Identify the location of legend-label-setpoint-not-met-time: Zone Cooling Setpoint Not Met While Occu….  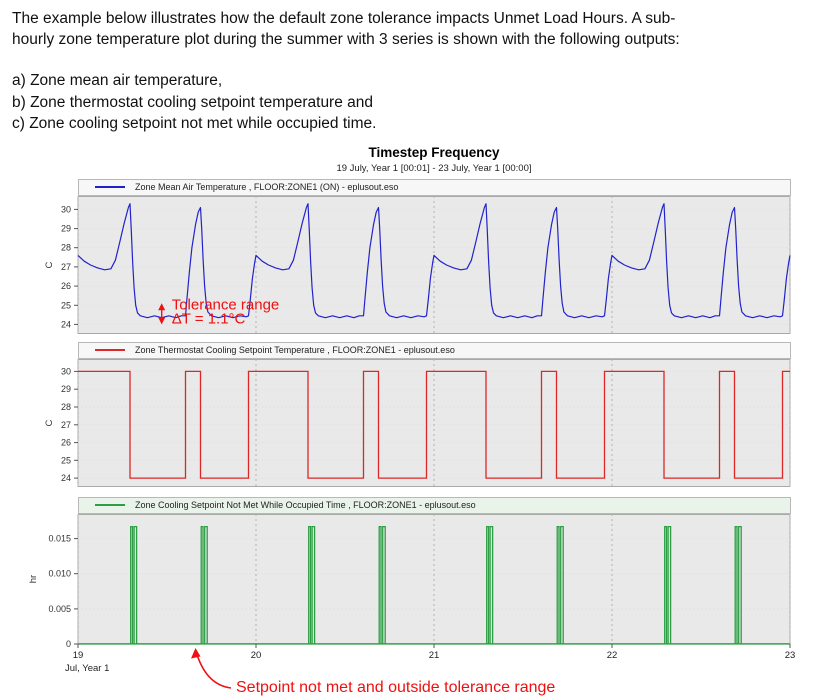
(305, 505).